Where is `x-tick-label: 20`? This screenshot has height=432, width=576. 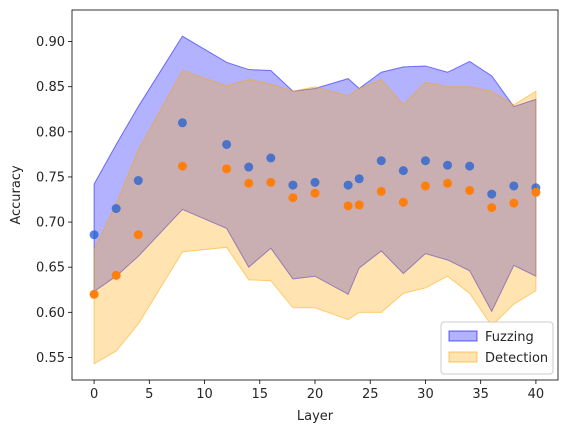
x-tick-label: 20 is located at coordinates (315, 394).